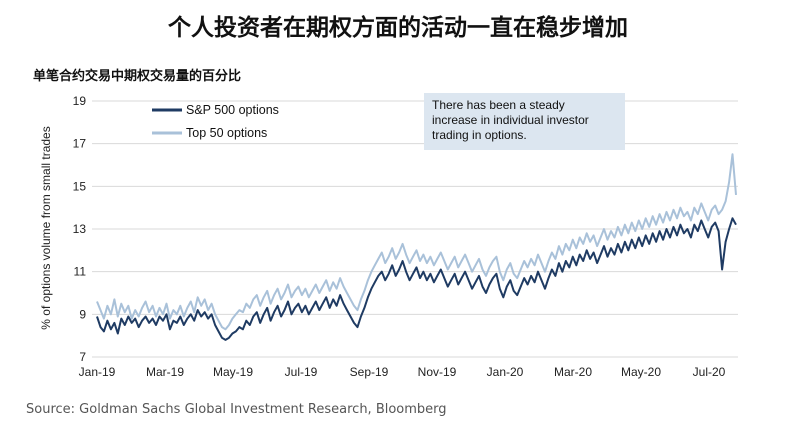  I want to click on x-tick-label: Jul-20, so click(709, 372).